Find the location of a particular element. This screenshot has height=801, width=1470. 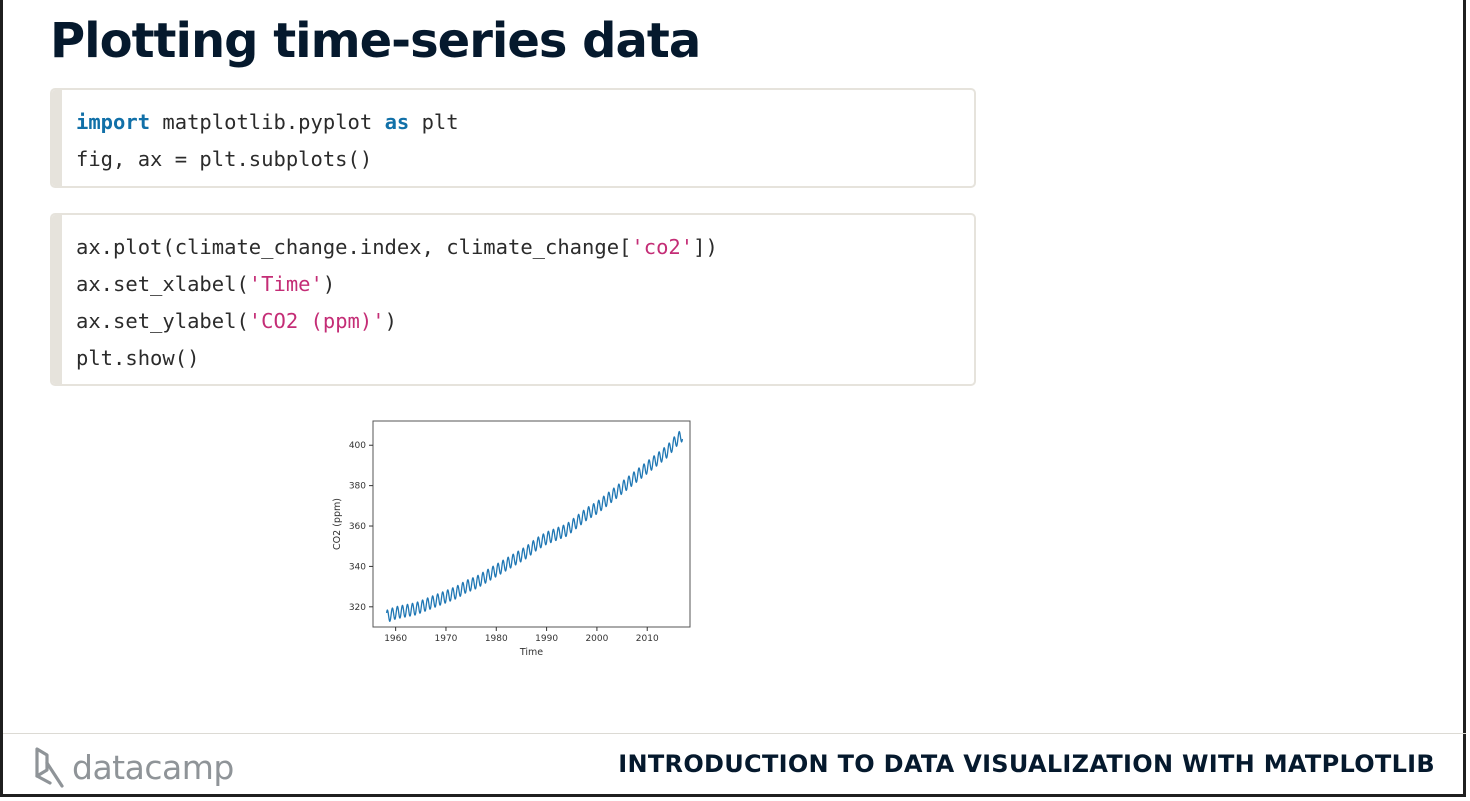

code-line: import matplotlib.pyplot as plt is located at coordinates (267, 122).